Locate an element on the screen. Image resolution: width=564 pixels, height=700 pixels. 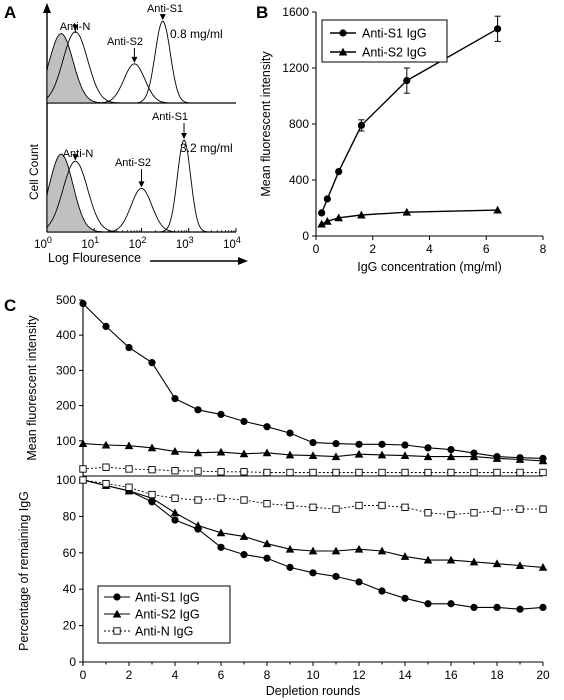
c3-x-tick-label: 4 is located at coordinates (175, 675).